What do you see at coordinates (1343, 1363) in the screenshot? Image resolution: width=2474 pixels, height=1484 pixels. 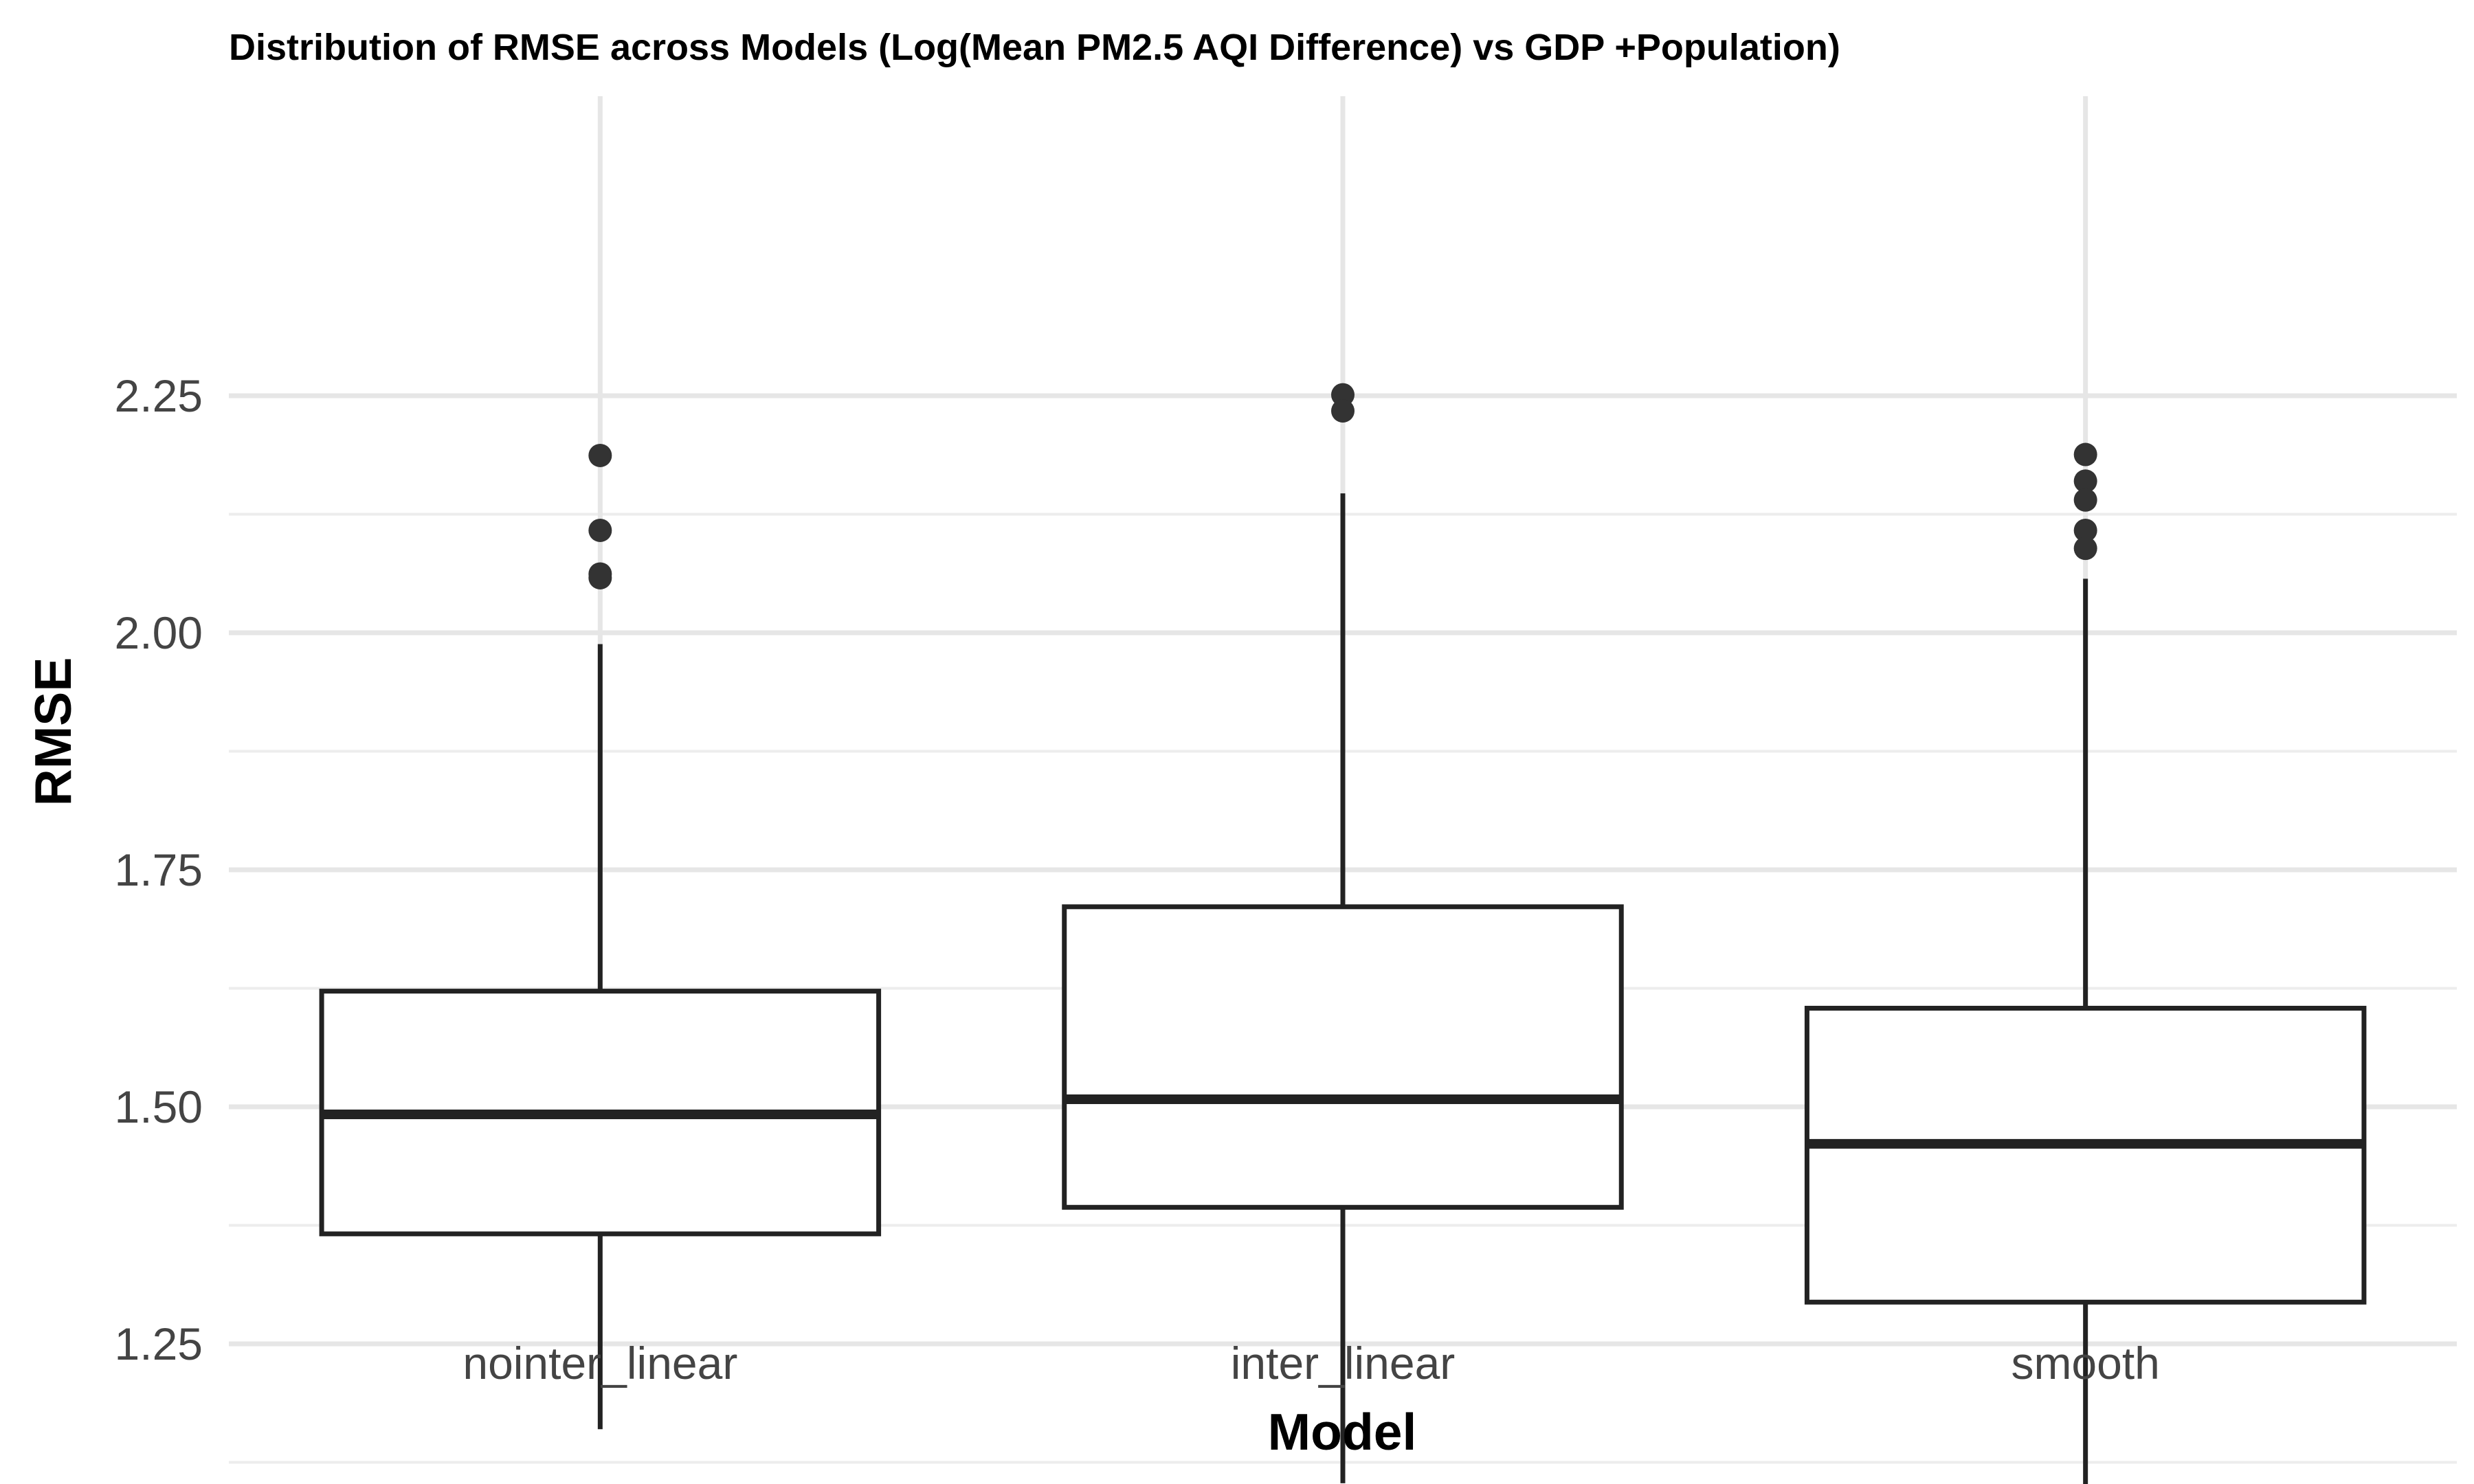 I see `x-tick-label: inter_linear` at bounding box center [1343, 1363].